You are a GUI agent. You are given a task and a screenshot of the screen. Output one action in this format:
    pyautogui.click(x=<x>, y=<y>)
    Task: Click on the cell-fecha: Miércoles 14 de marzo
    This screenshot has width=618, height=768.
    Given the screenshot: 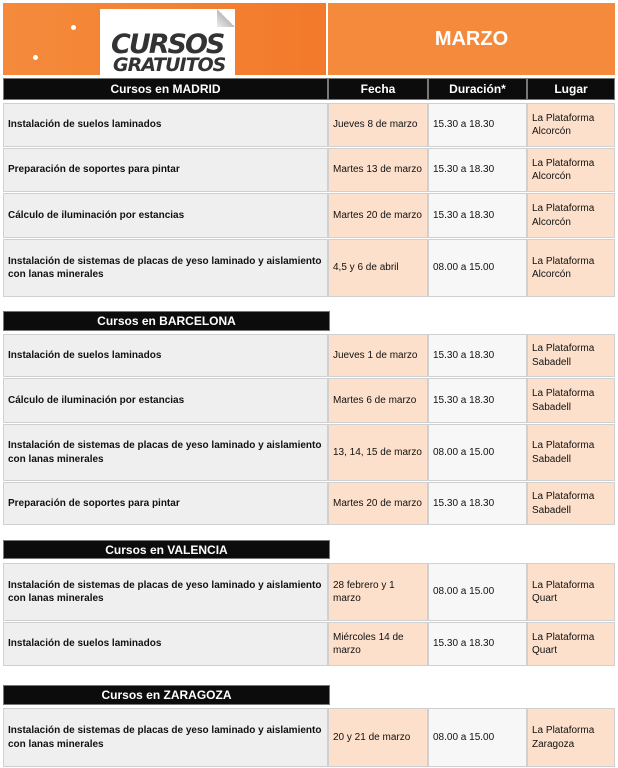 What is the action you would take?
    pyautogui.click(x=378, y=644)
    